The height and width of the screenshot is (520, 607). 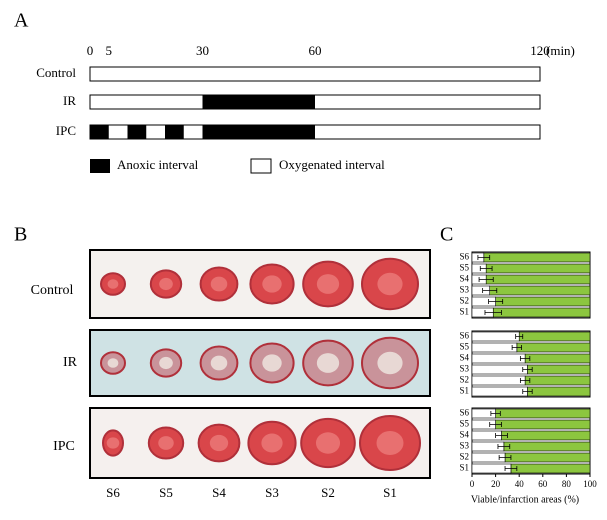 I want to click on row-label: Control, so click(x=56, y=72).